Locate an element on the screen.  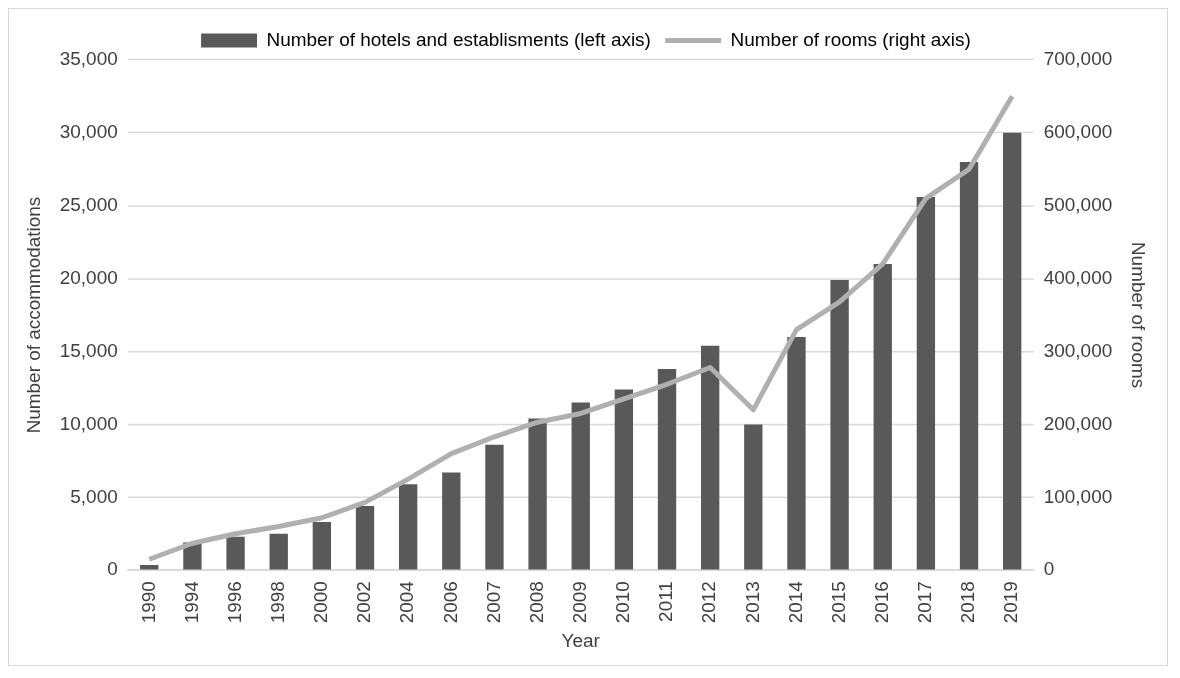
y-tick-label: 35,000 is located at coordinates (88, 59).